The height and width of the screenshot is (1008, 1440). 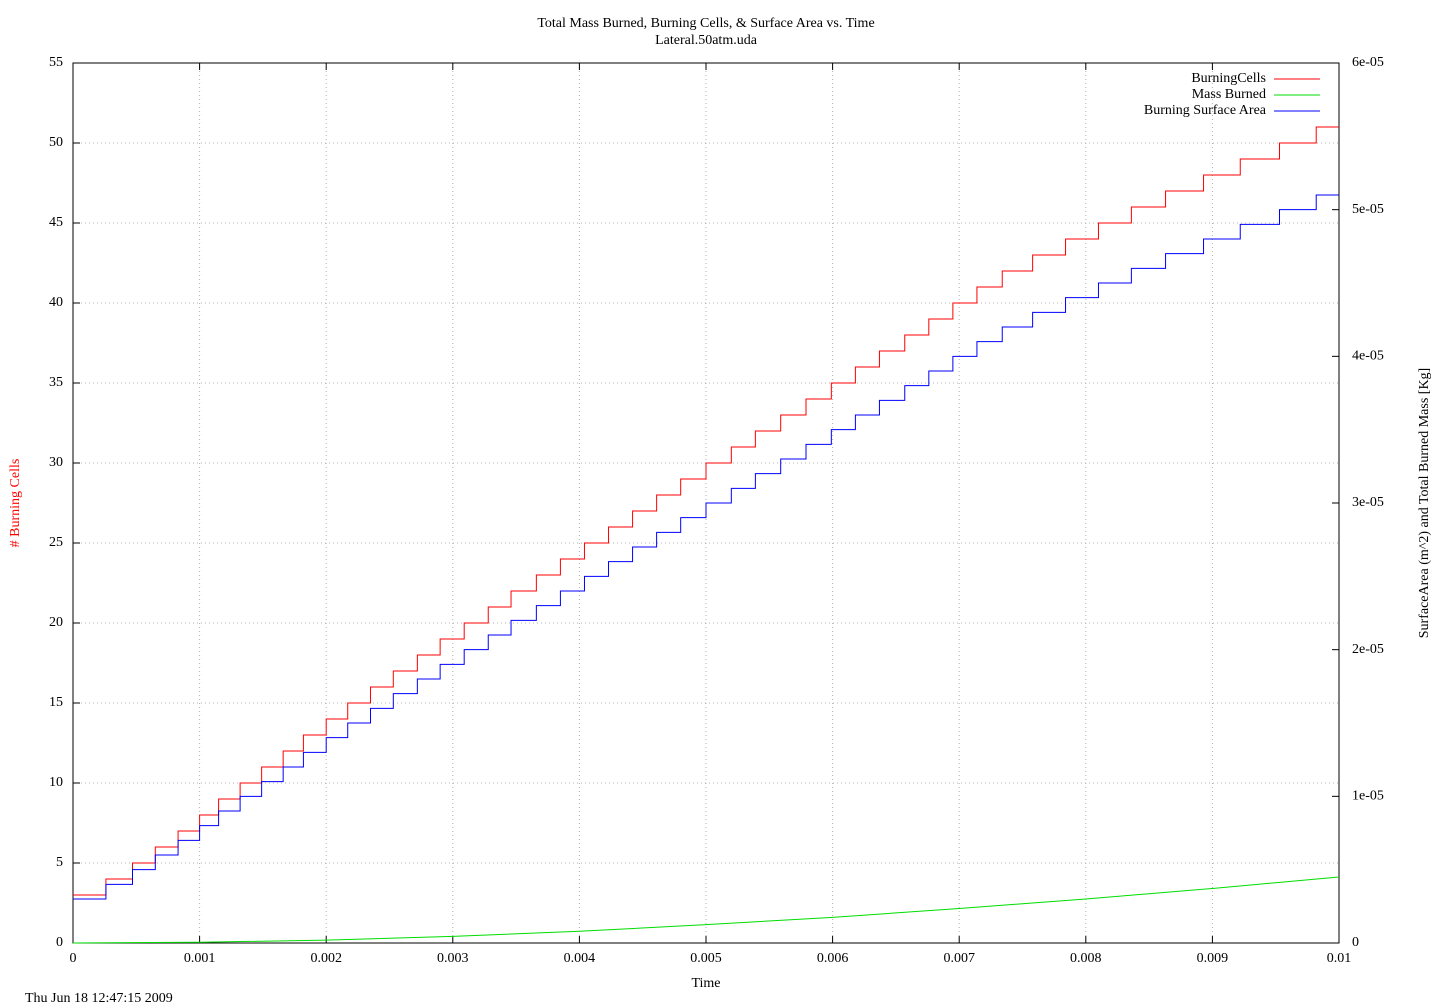 I want to click on y-axis-label: # Burning Cells, so click(x=15, y=503).